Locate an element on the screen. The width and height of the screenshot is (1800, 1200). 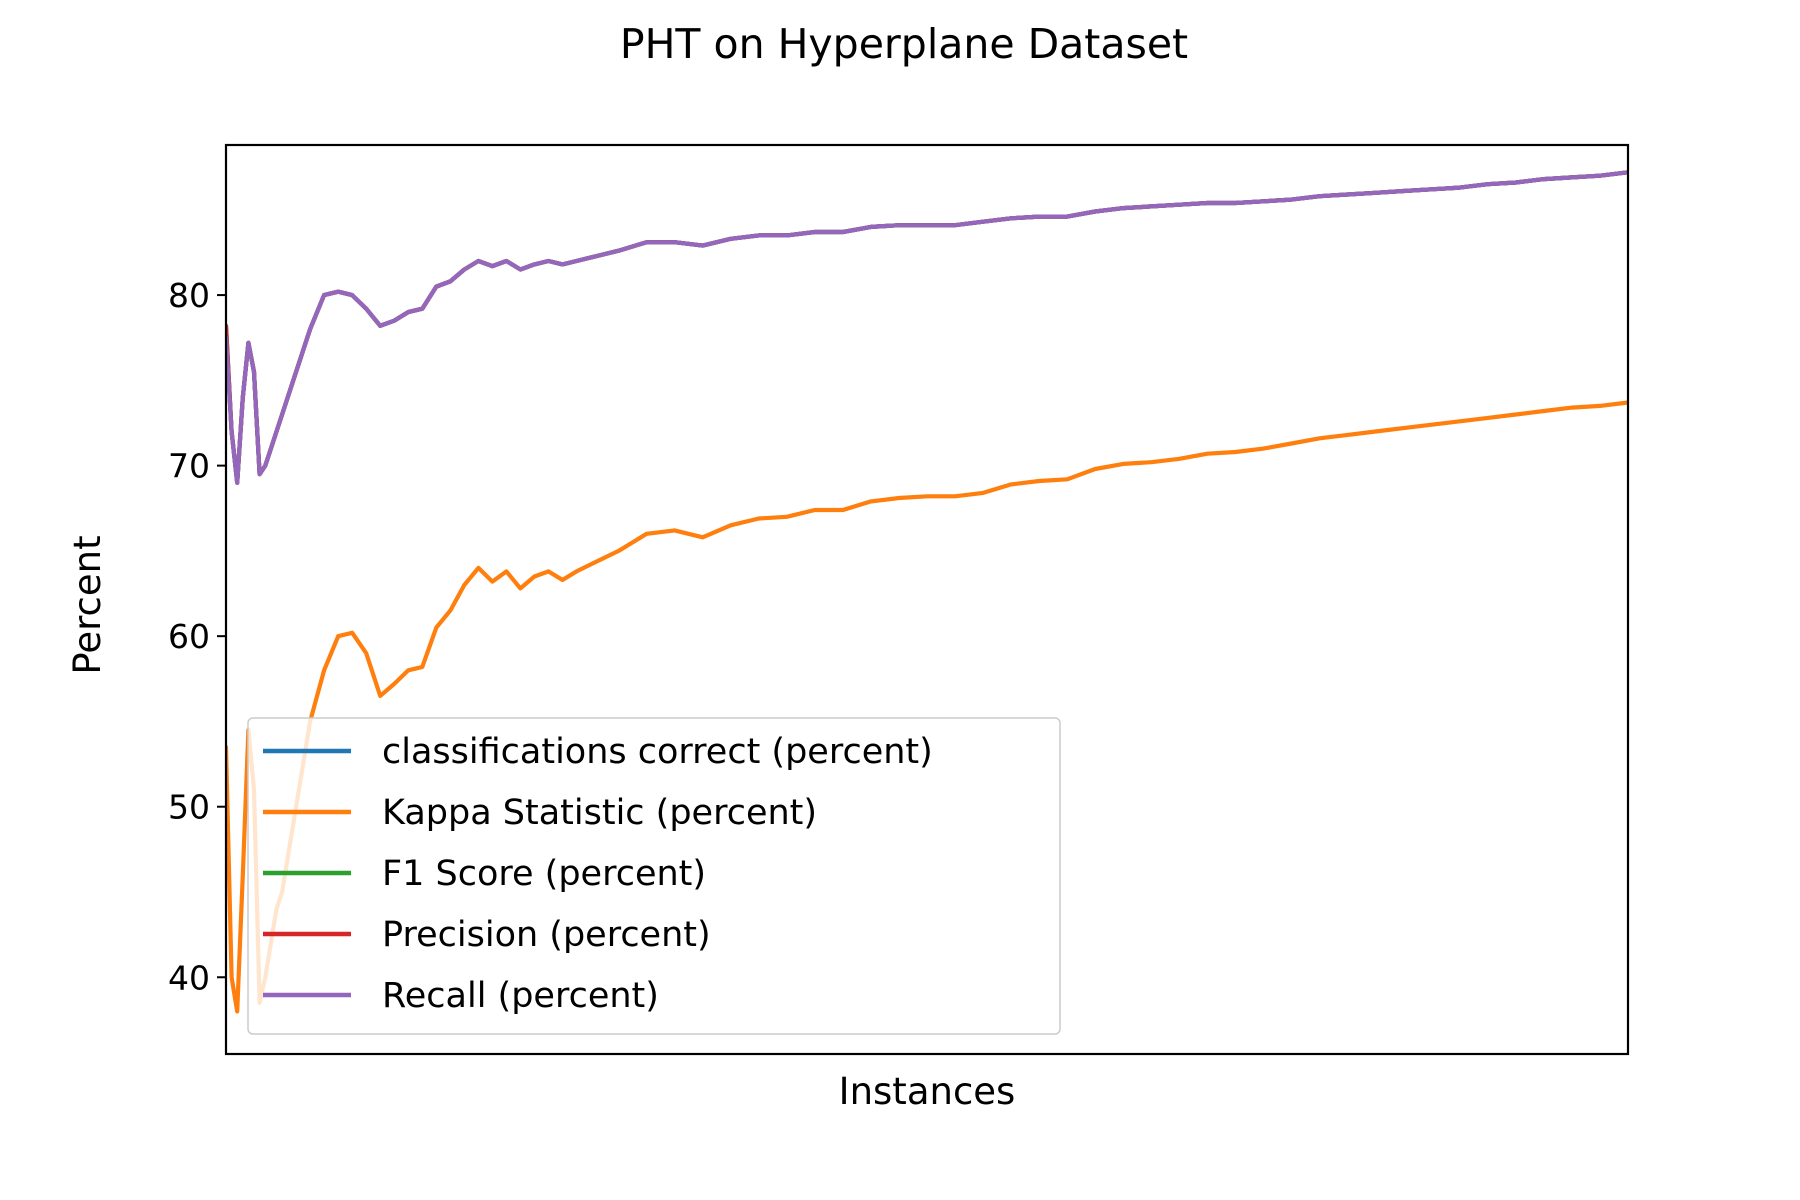
legend-frame is located at coordinates (654, 876).